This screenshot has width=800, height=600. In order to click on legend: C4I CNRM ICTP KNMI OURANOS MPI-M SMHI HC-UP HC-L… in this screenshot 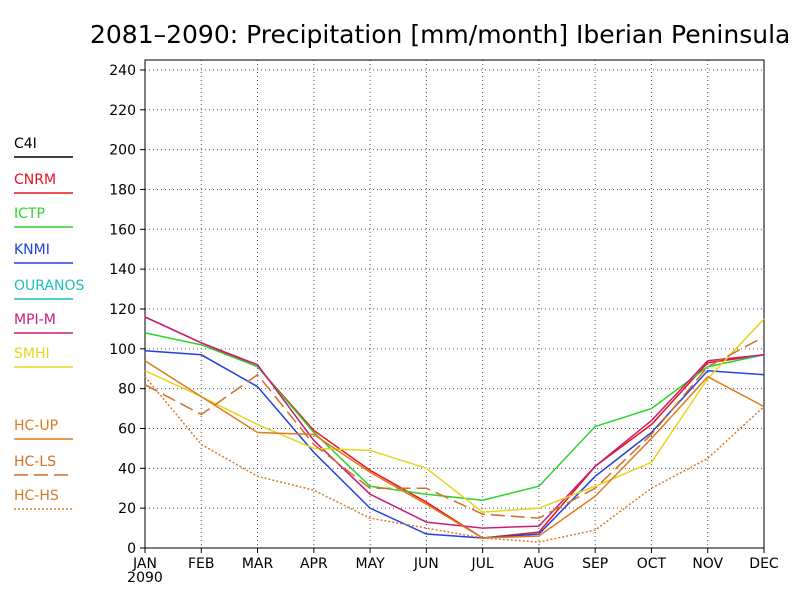, I will do `click(49, 323)`.